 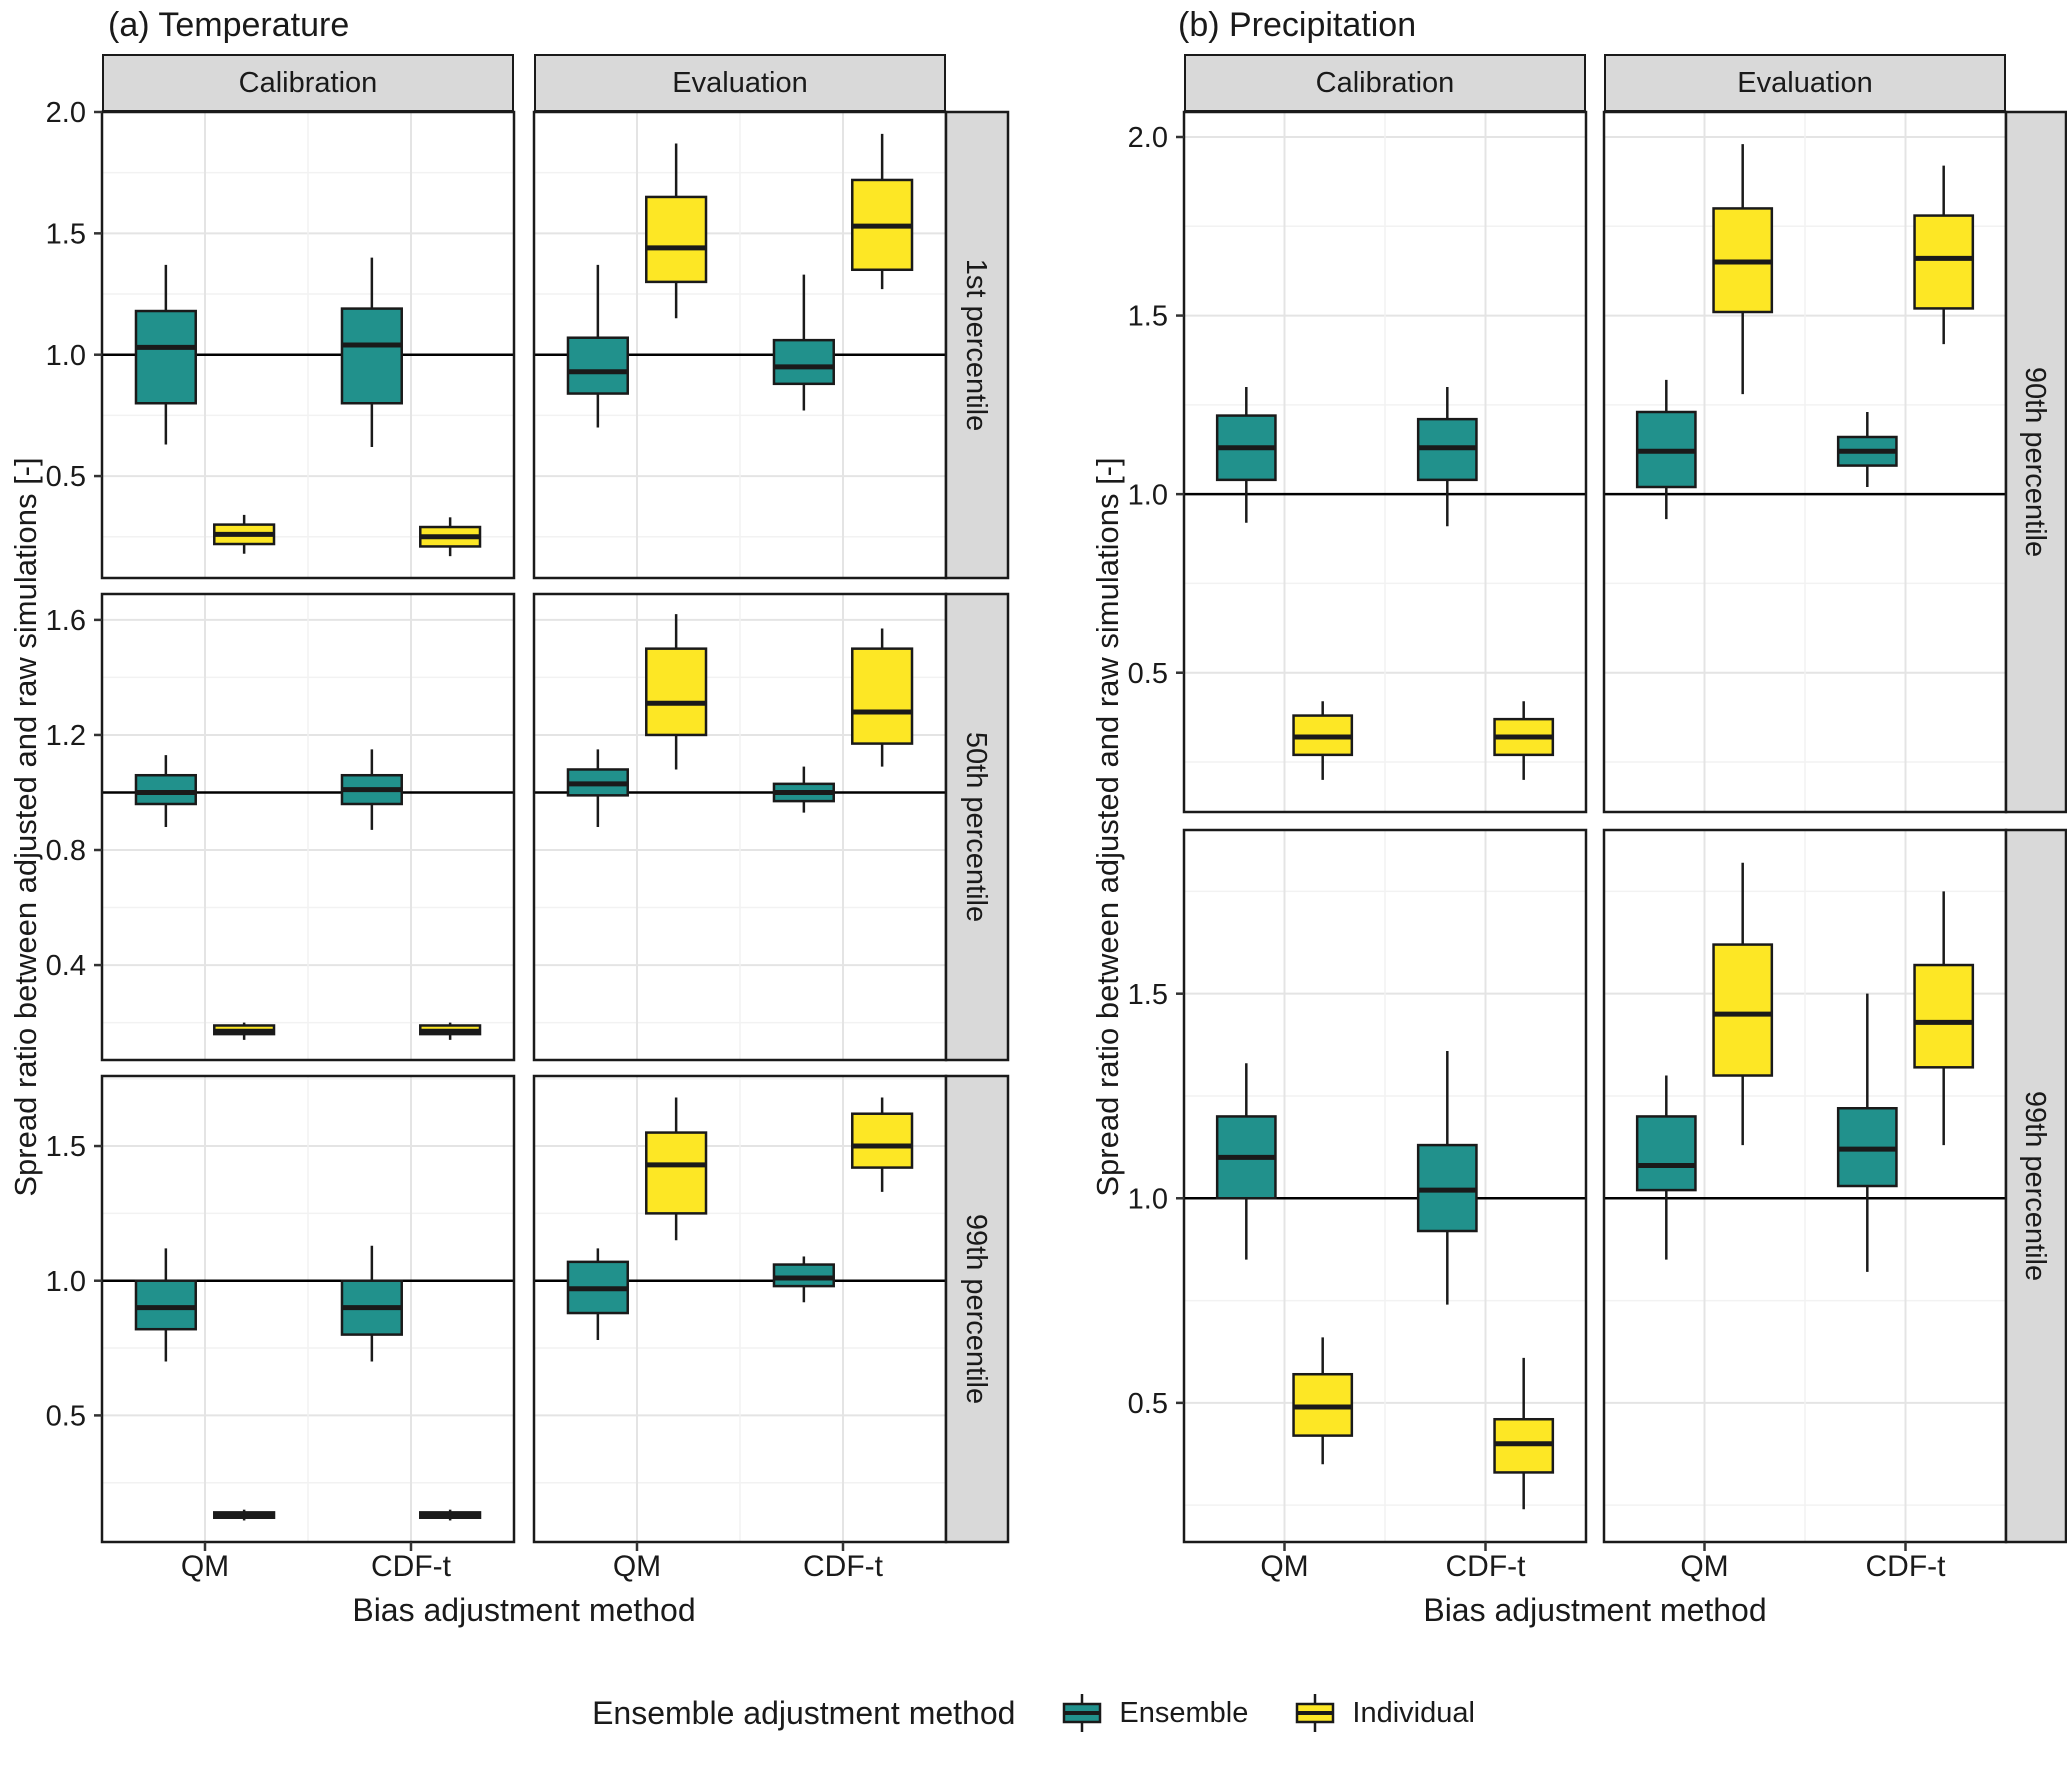 I want to click on facet-column-header-calibration: Calibration, so click(x=1385, y=83).